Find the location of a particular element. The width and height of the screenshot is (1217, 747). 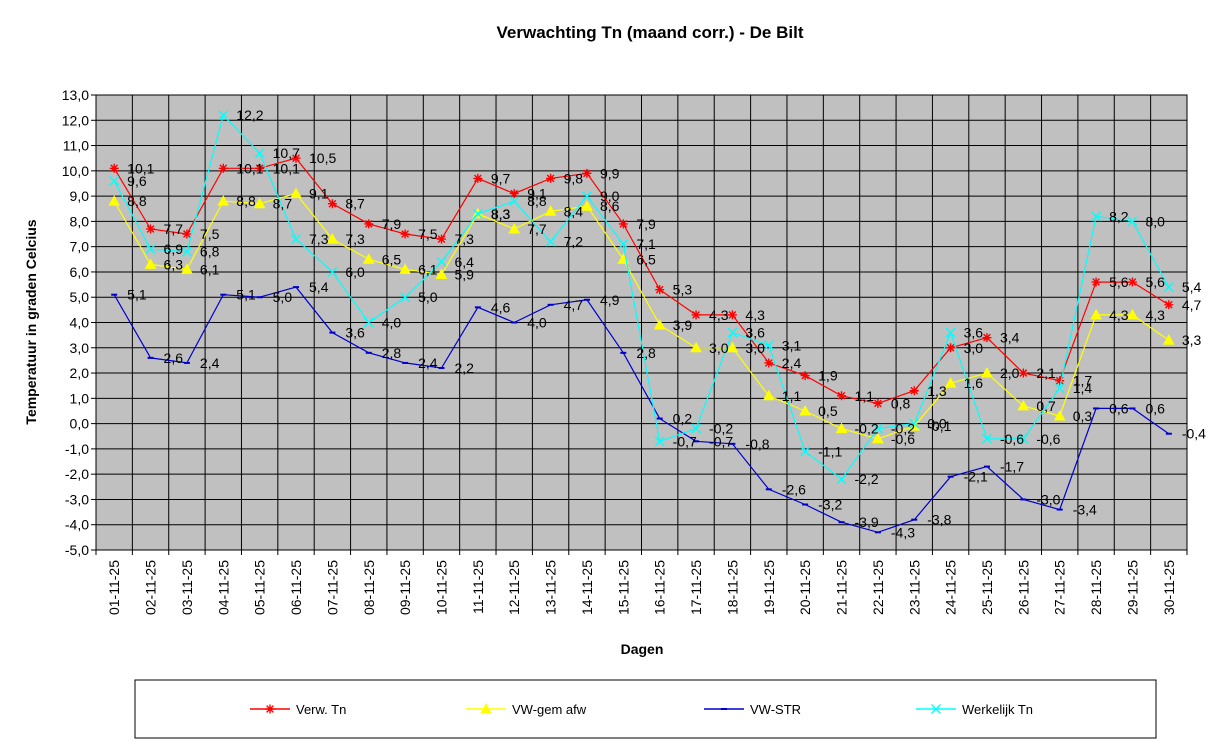

data-label: -3,9 is located at coordinates (867, 522).